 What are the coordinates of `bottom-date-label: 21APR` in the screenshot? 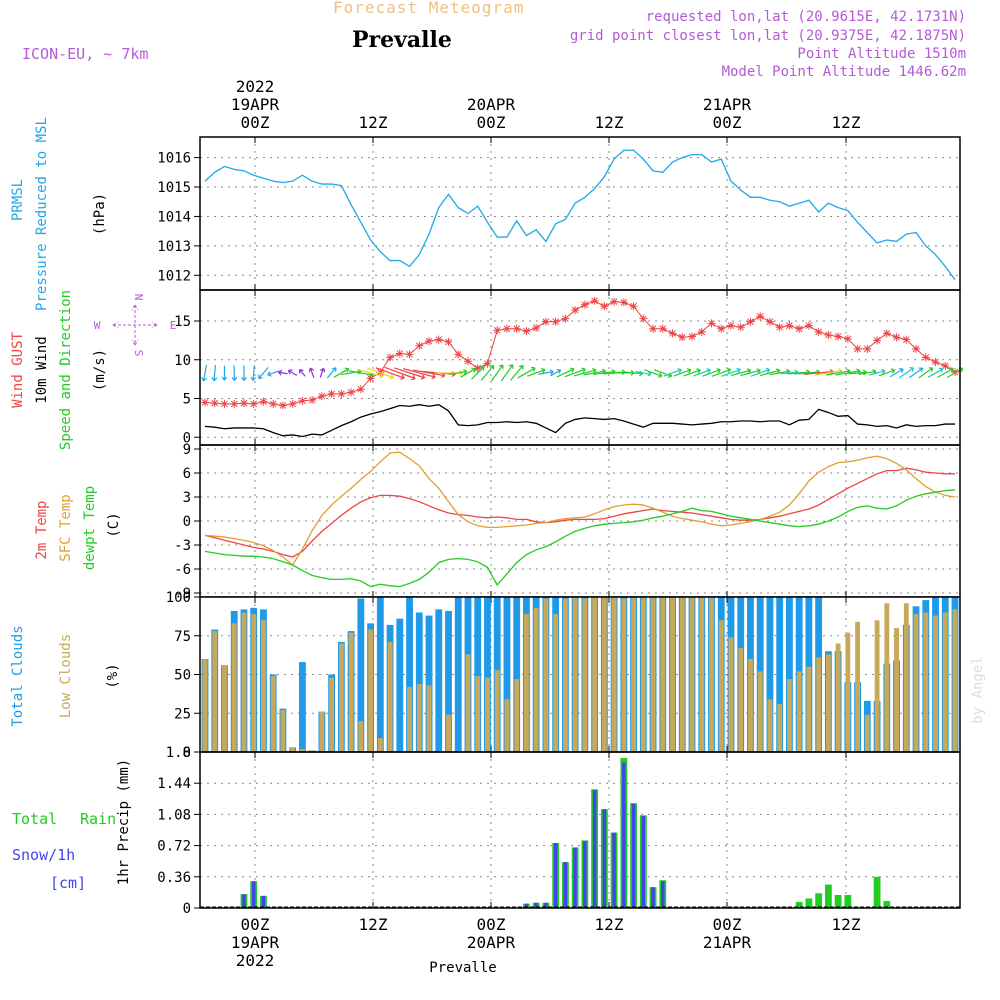 It's located at (727, 942).